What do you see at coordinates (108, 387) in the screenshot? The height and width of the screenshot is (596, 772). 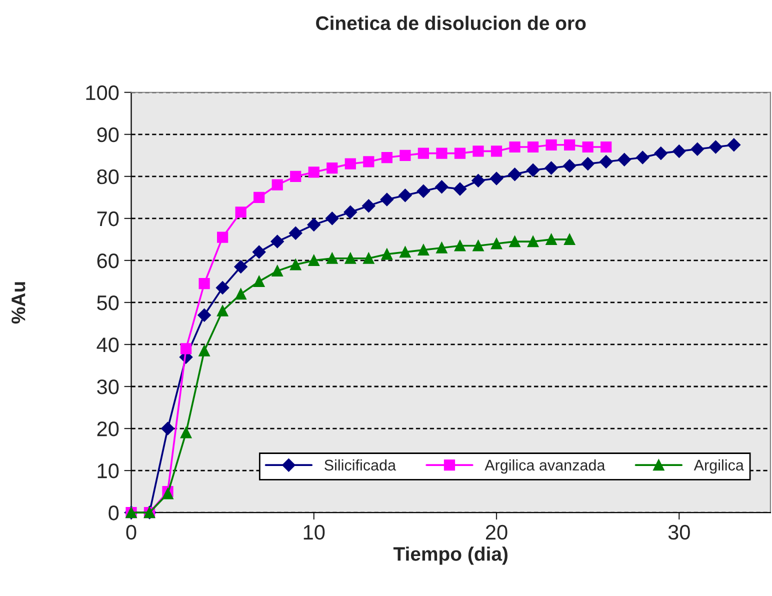 I see `y-tick-label: 30` at bounding box center [108, 387].